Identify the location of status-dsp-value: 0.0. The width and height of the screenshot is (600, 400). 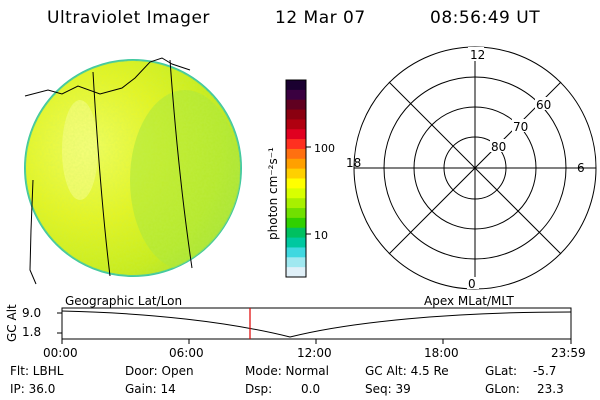
(311, 389).